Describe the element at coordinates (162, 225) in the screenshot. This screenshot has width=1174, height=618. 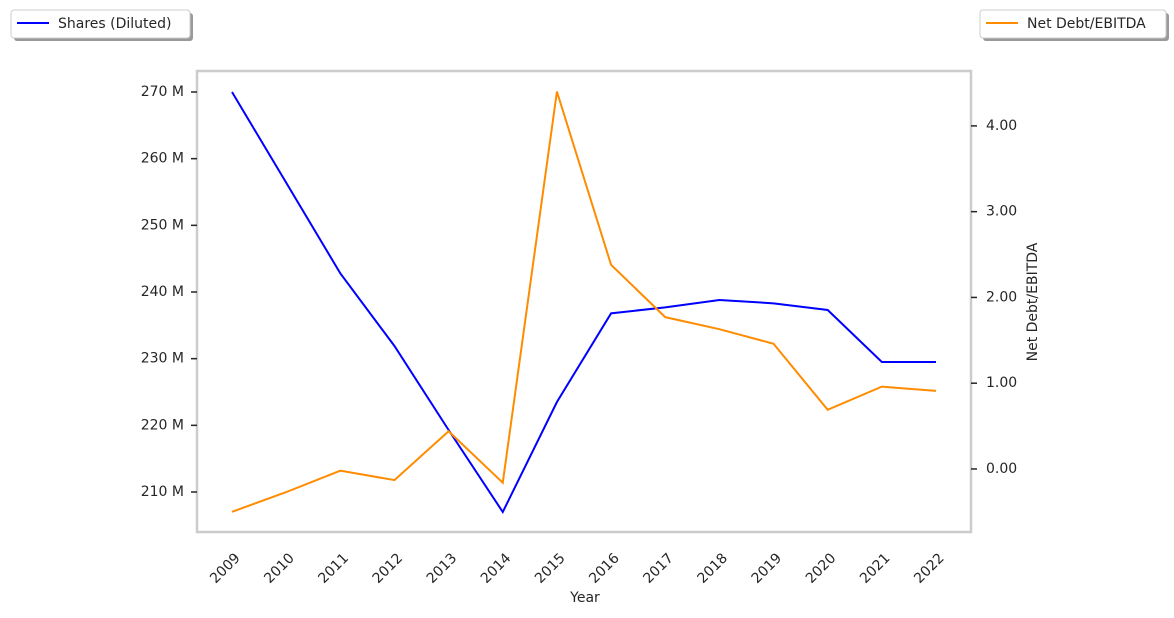
I see `y-tick-label: 250 M` at that location.